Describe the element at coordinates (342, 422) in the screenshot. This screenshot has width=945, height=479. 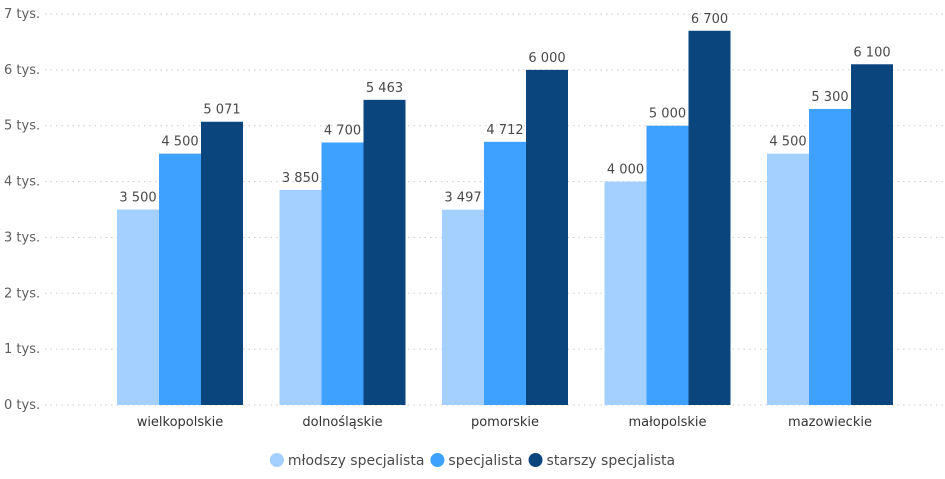
I see `x-tick-label: dolnośląskie` at that location.